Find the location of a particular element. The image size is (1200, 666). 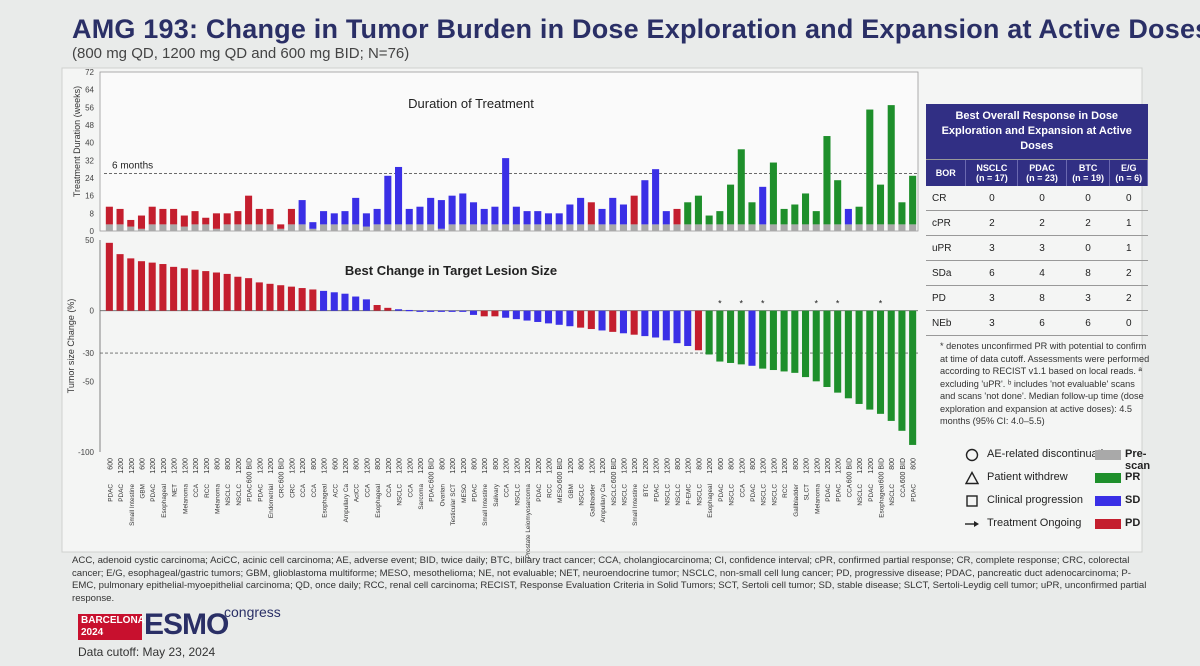

change-ylabel: Tumor size Change (%) is located at coordinates (71, 346).